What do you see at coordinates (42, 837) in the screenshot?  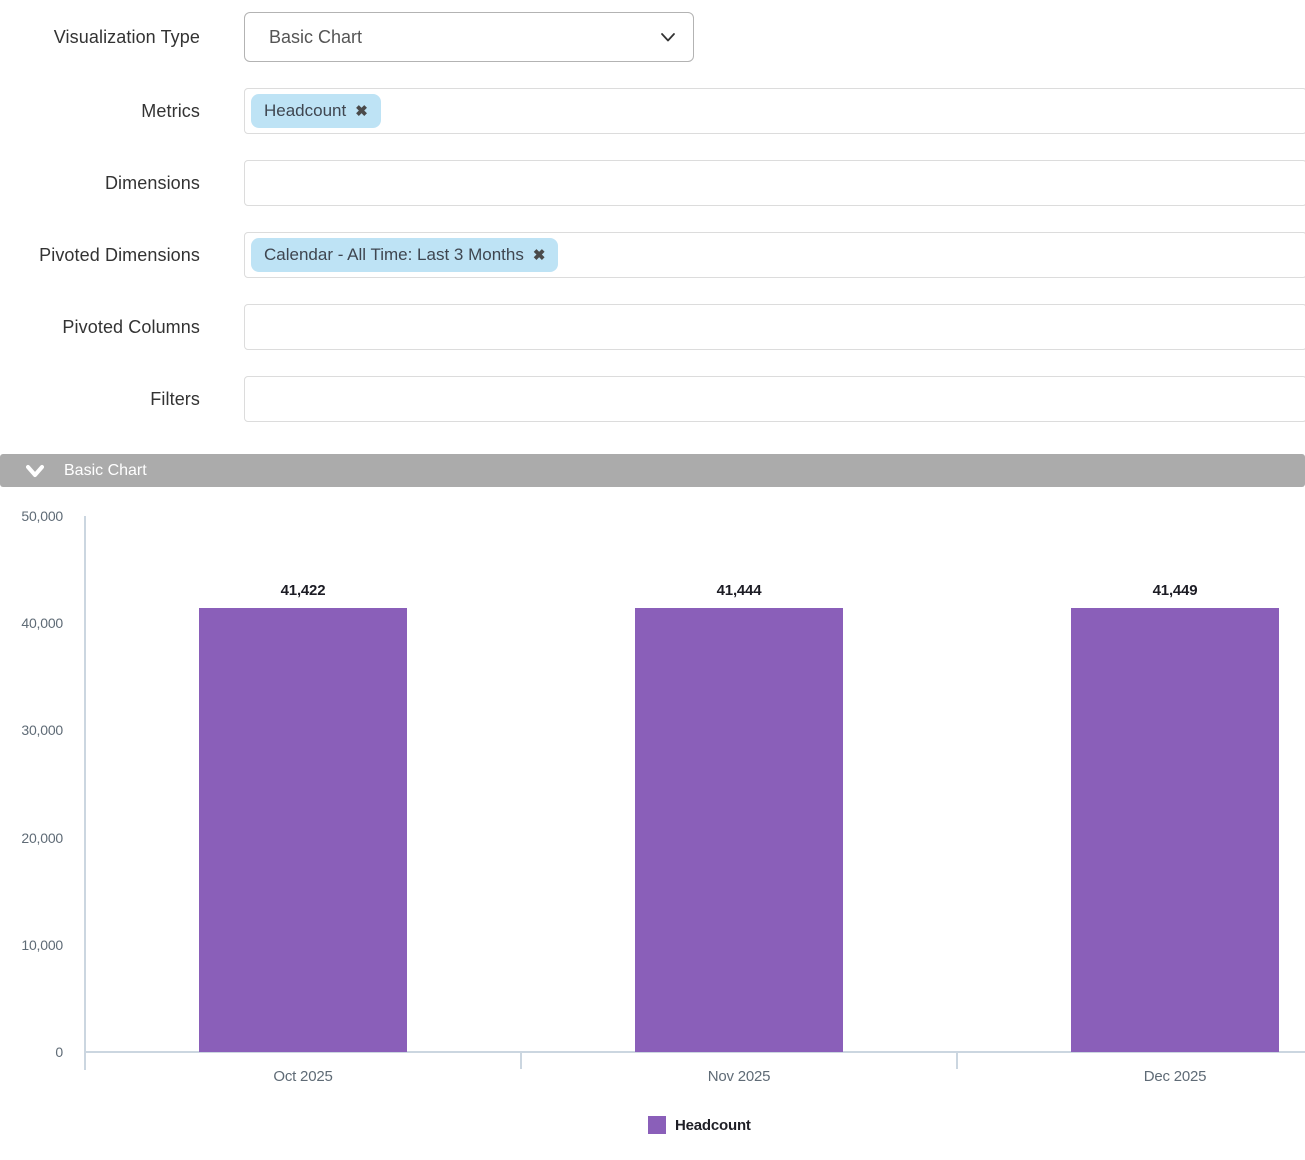 I see `y-axis-tick-label: 20,000` at bounding box center [42, 837].